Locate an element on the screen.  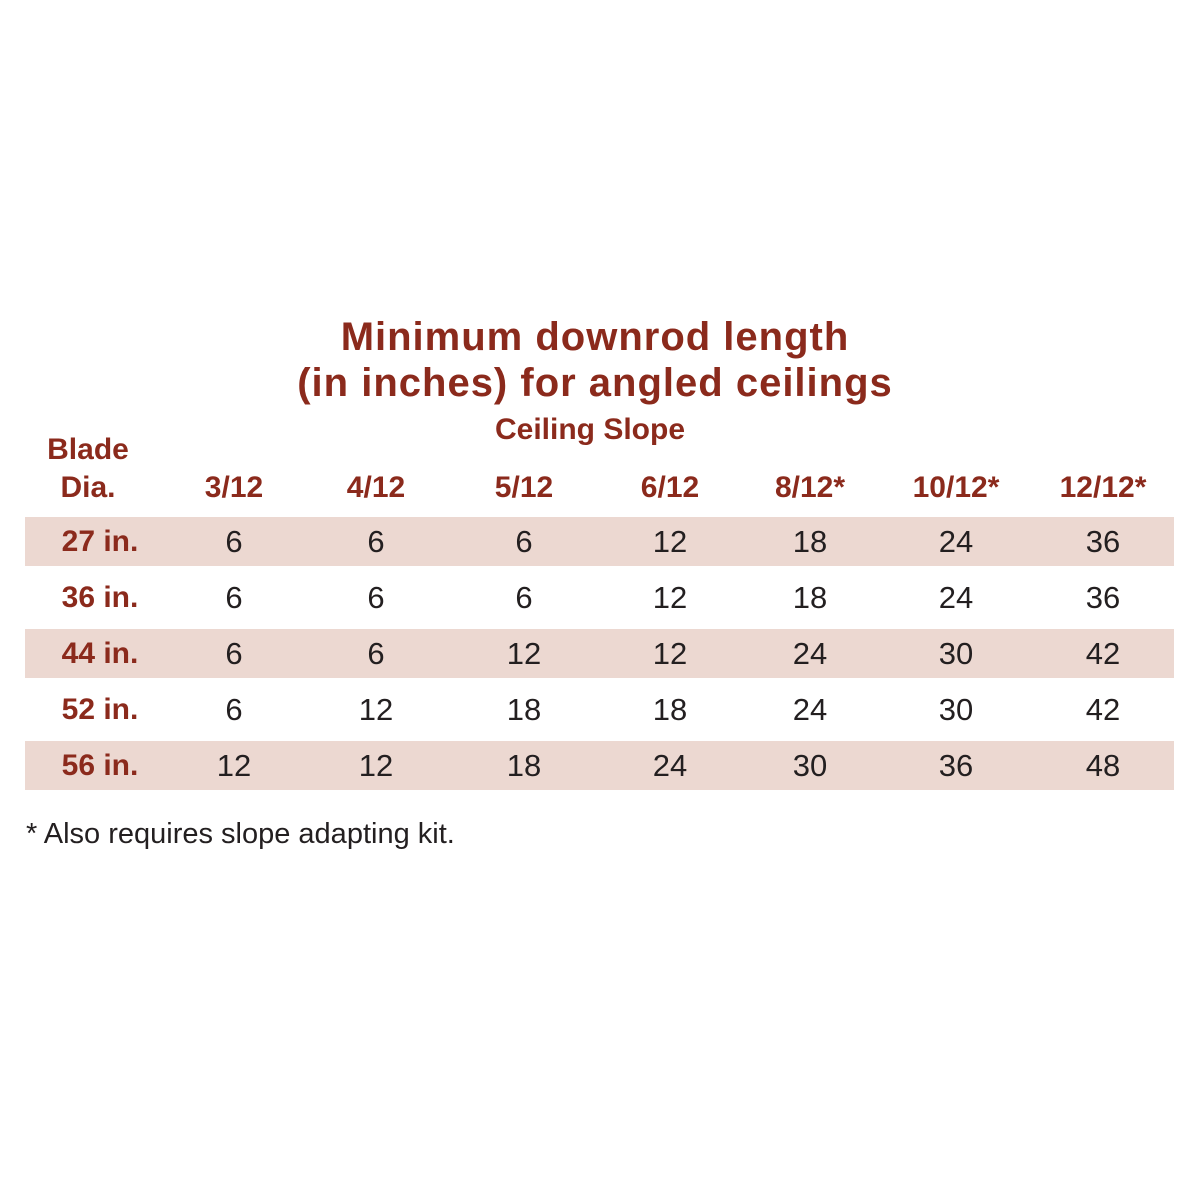
blade-header-line-2: Dia. is located at coordinates (88, 487).